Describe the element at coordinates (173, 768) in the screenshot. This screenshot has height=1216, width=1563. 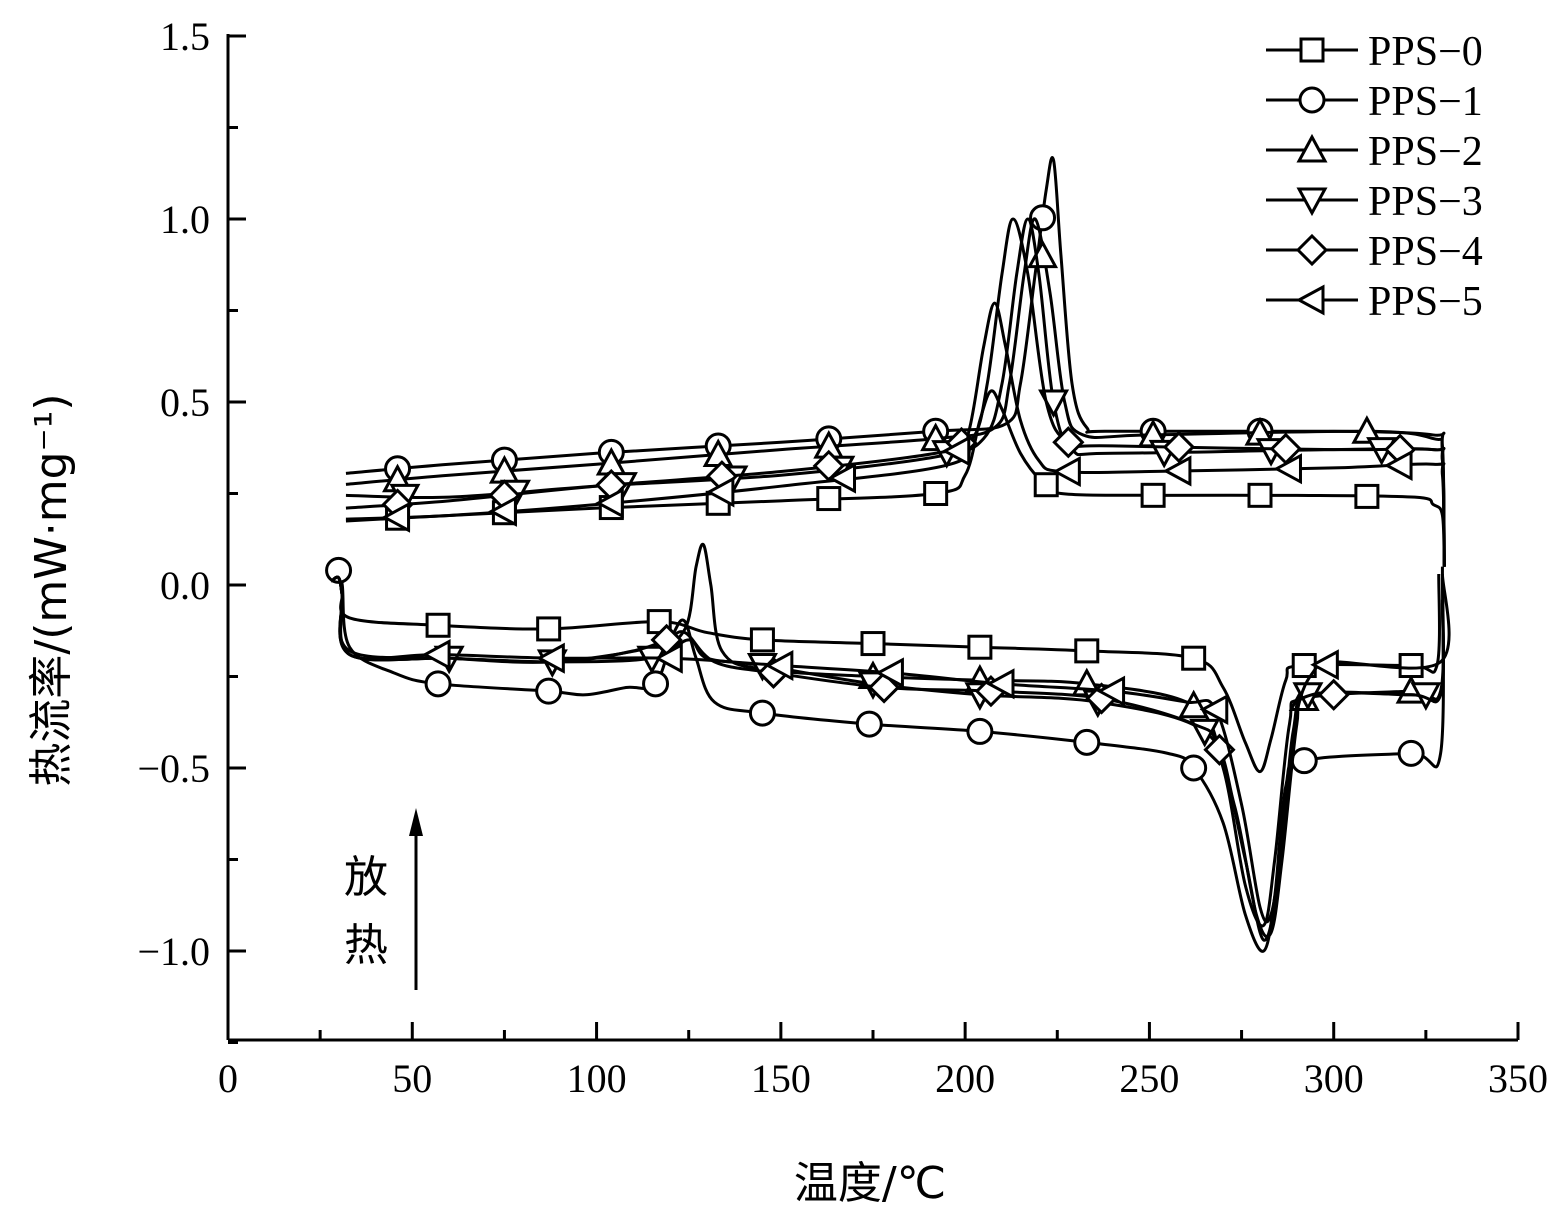
I see `y-tick-label: −0.5` at that location.